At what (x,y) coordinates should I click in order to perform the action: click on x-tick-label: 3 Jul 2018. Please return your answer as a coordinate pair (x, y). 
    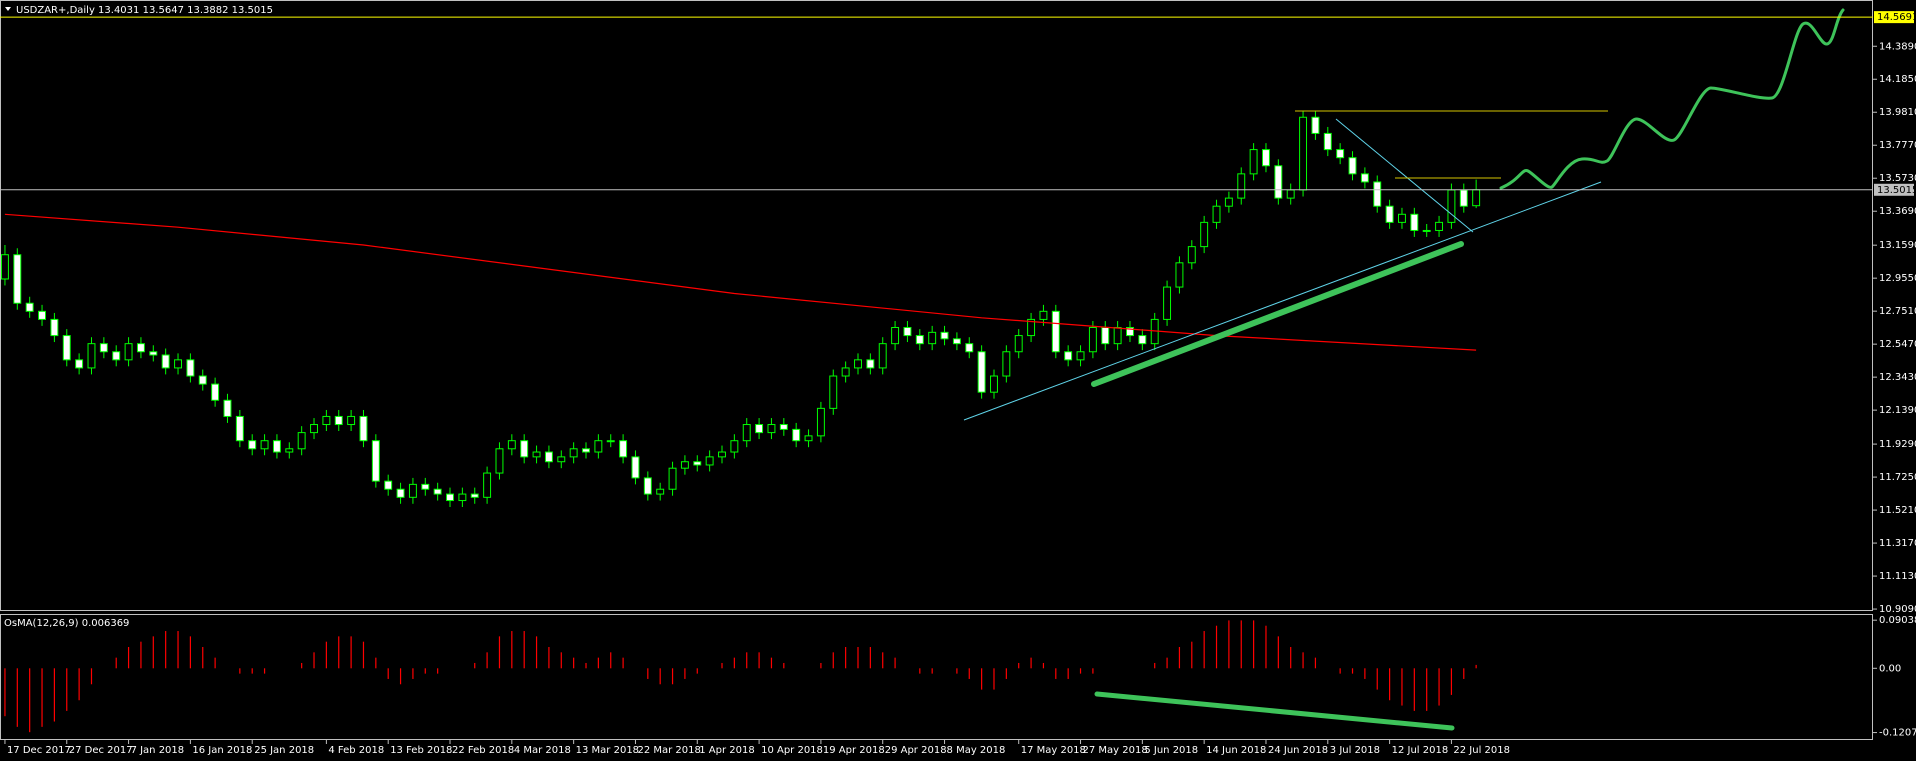
    Looking at the image, I should click on (1355, 750).